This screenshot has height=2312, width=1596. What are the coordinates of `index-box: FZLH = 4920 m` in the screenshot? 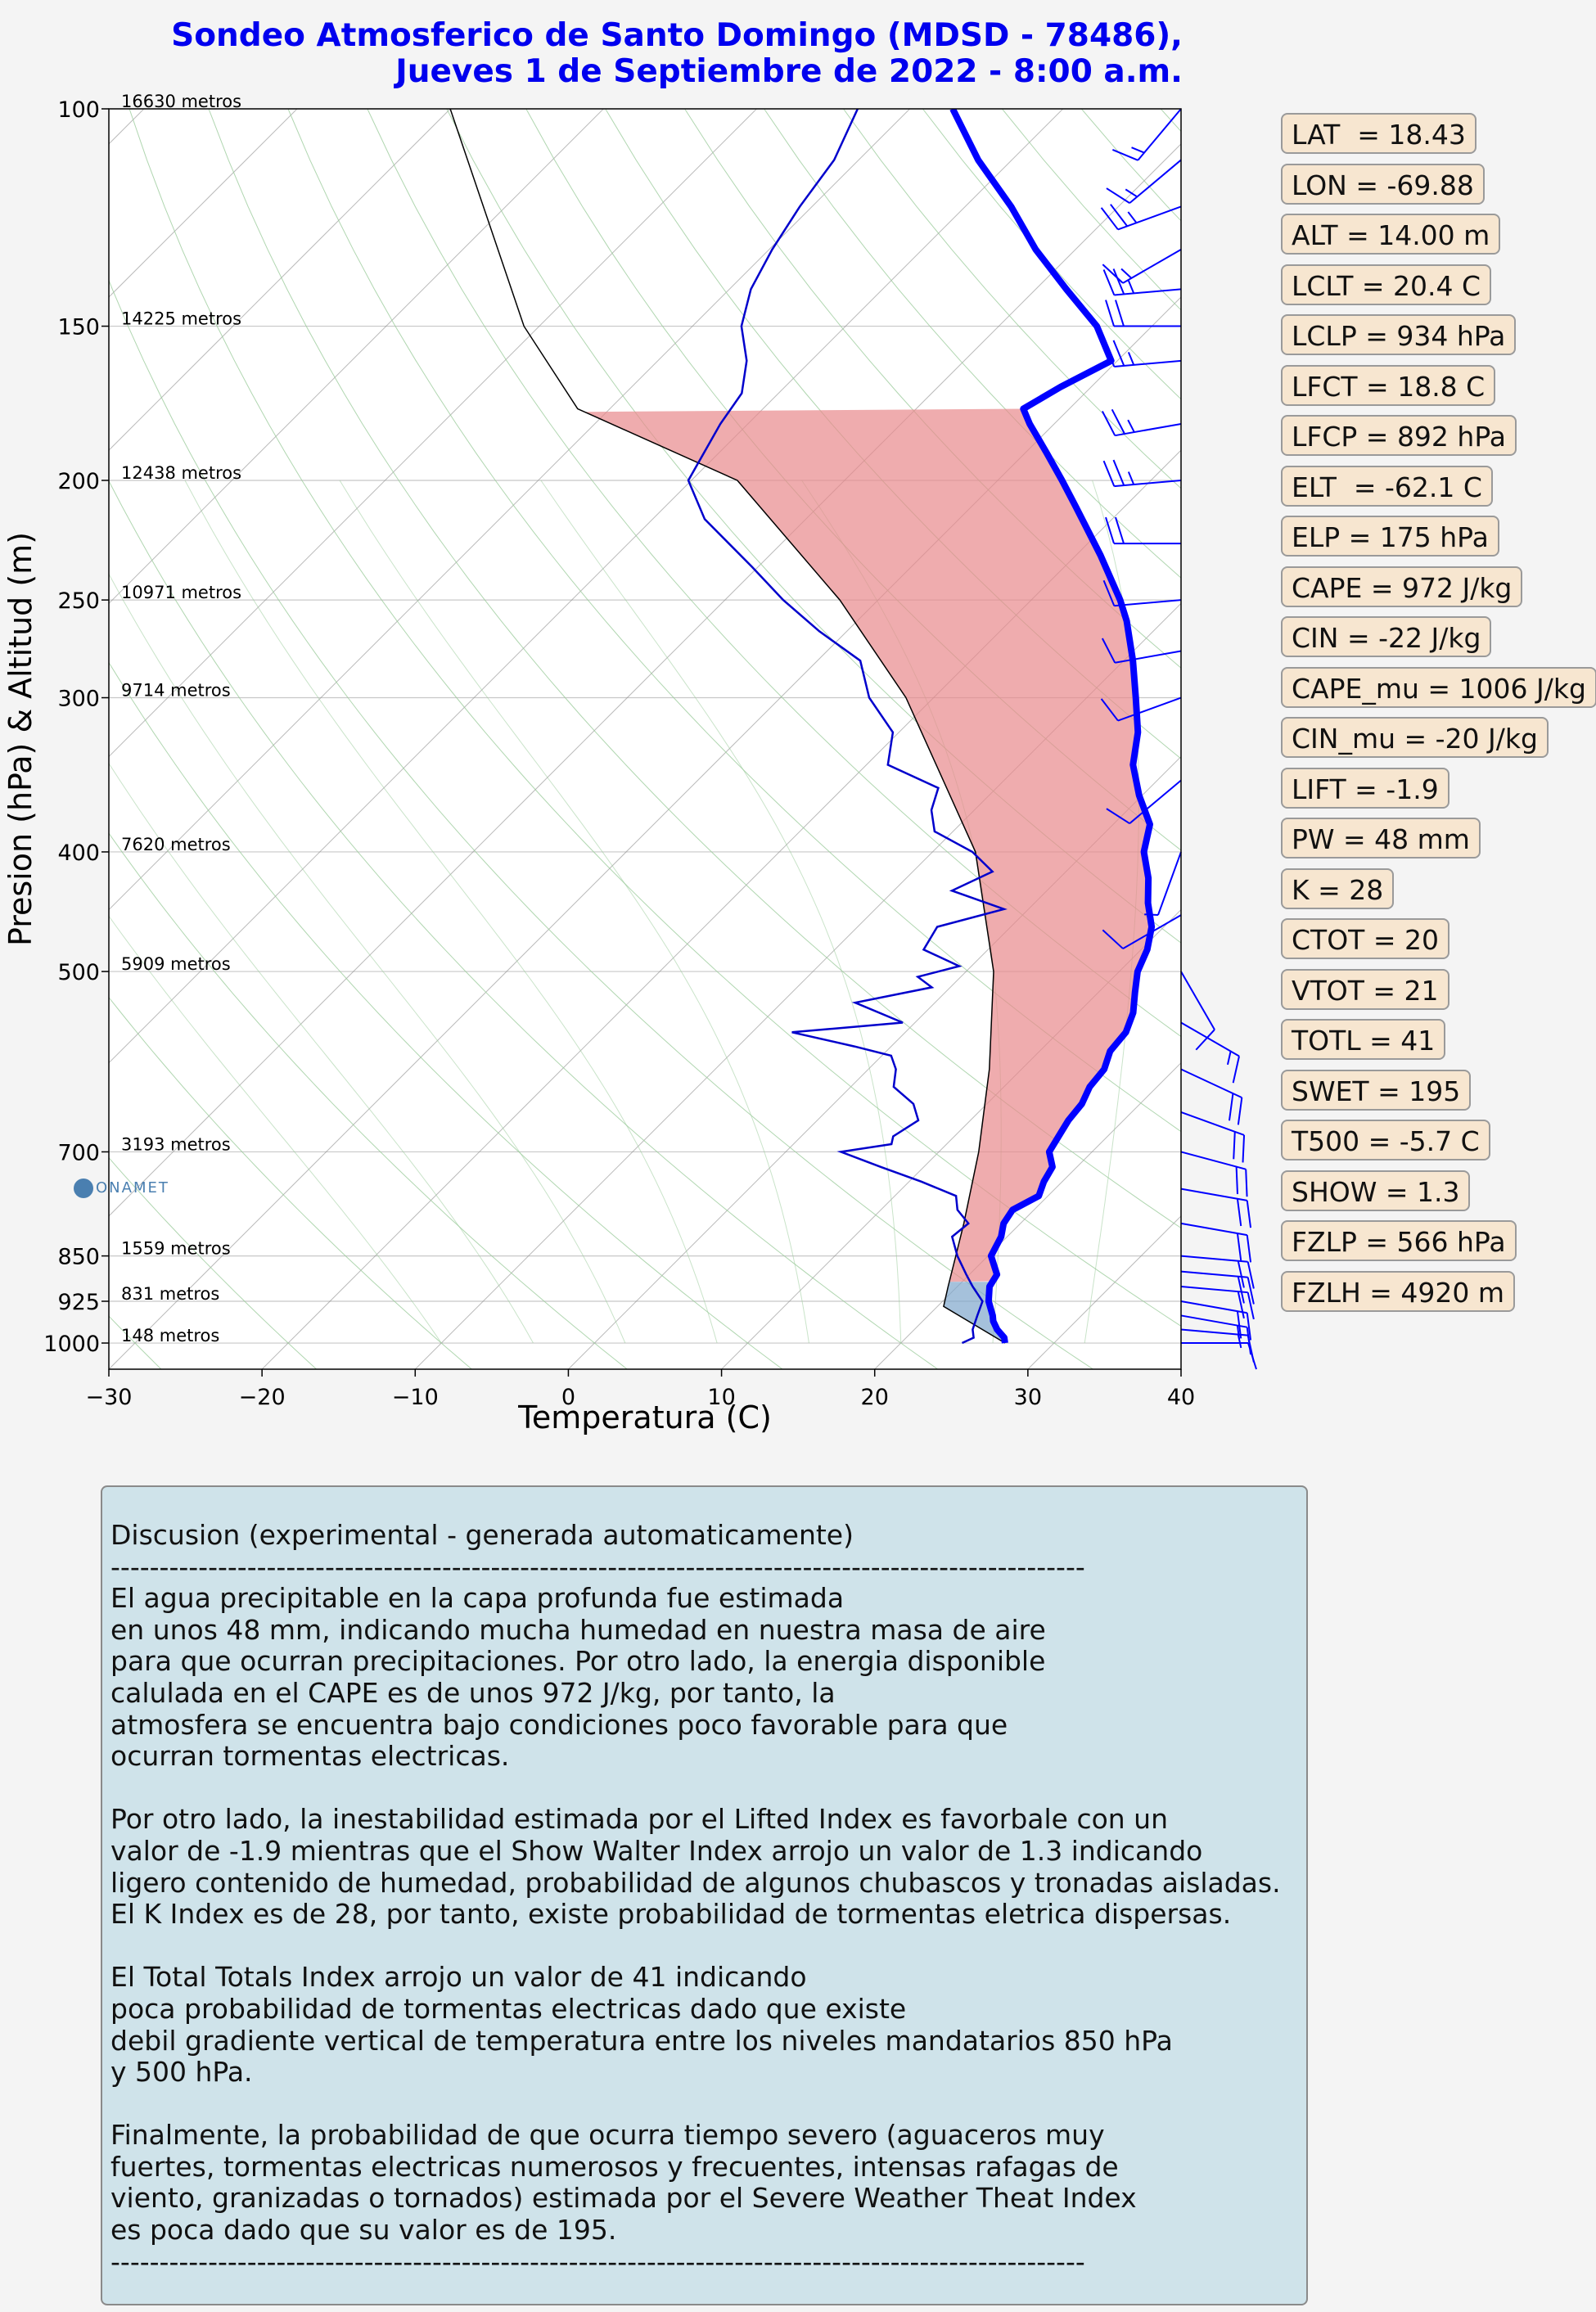 It's located at (1398, 1291).